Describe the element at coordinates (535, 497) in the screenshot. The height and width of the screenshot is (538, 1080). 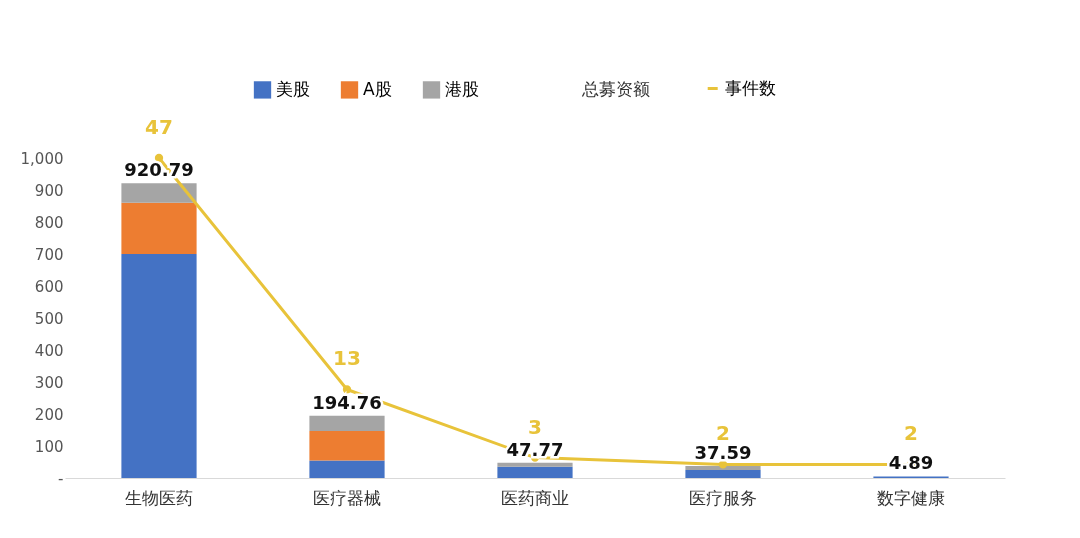
I see `x-tick-label: 医药商业` at that location.